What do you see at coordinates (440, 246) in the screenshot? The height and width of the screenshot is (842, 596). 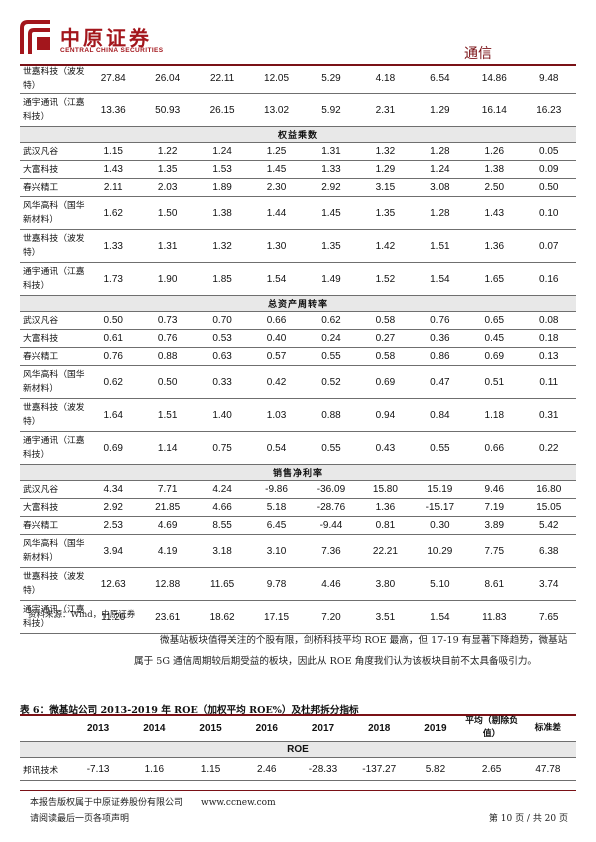 I see `value-cell: 1.51` at bounding box center [440, 246].